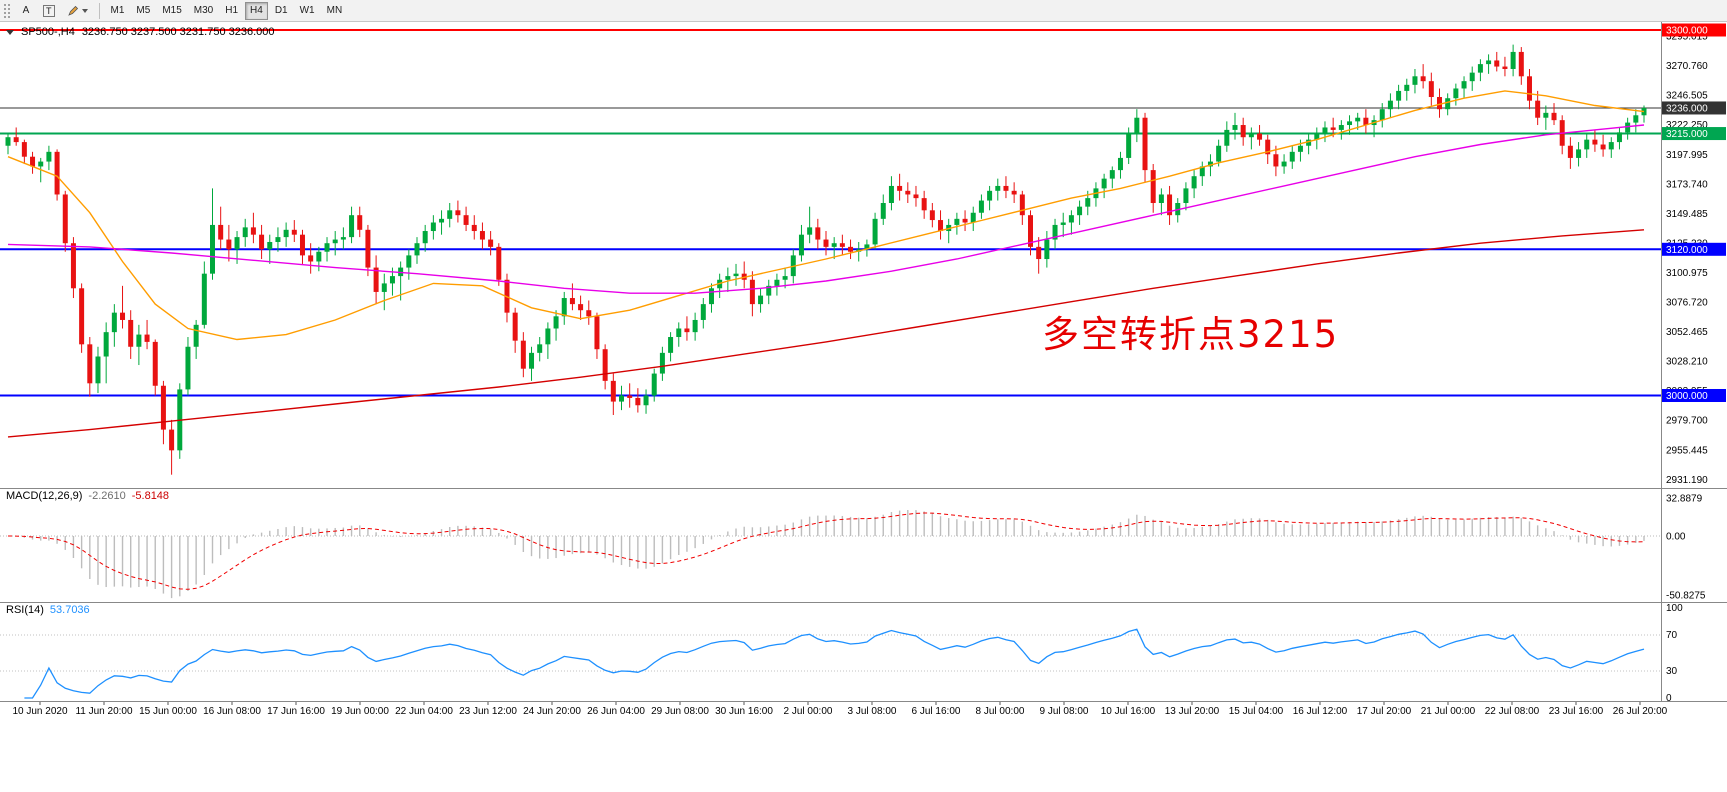 The image size is (1727, 792). I want to click on rsi-name: RSI(14), so click(25, 610).